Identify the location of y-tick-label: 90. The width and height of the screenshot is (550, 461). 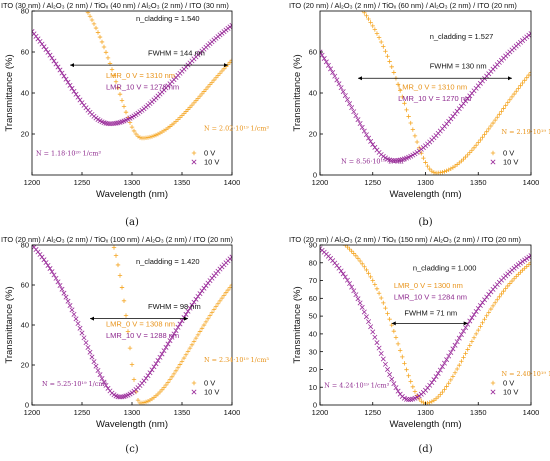
(313, 245).